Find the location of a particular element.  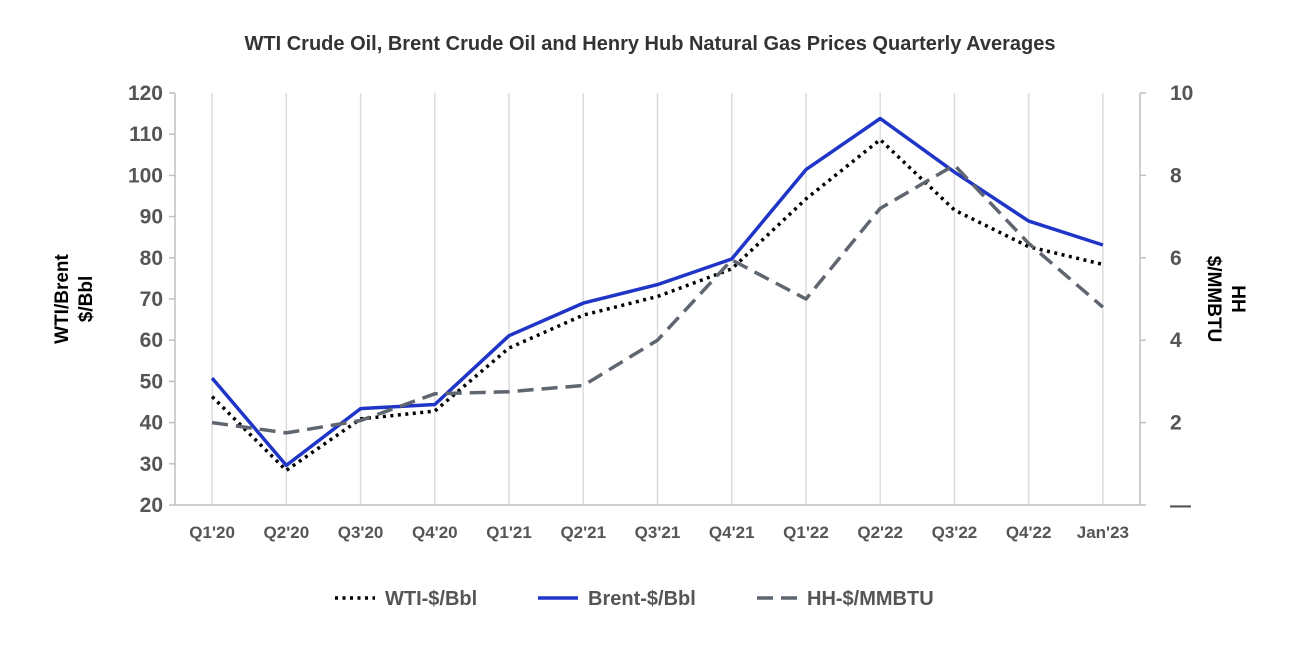

left-tick-label: 50 is located at coordinates (151, 381).